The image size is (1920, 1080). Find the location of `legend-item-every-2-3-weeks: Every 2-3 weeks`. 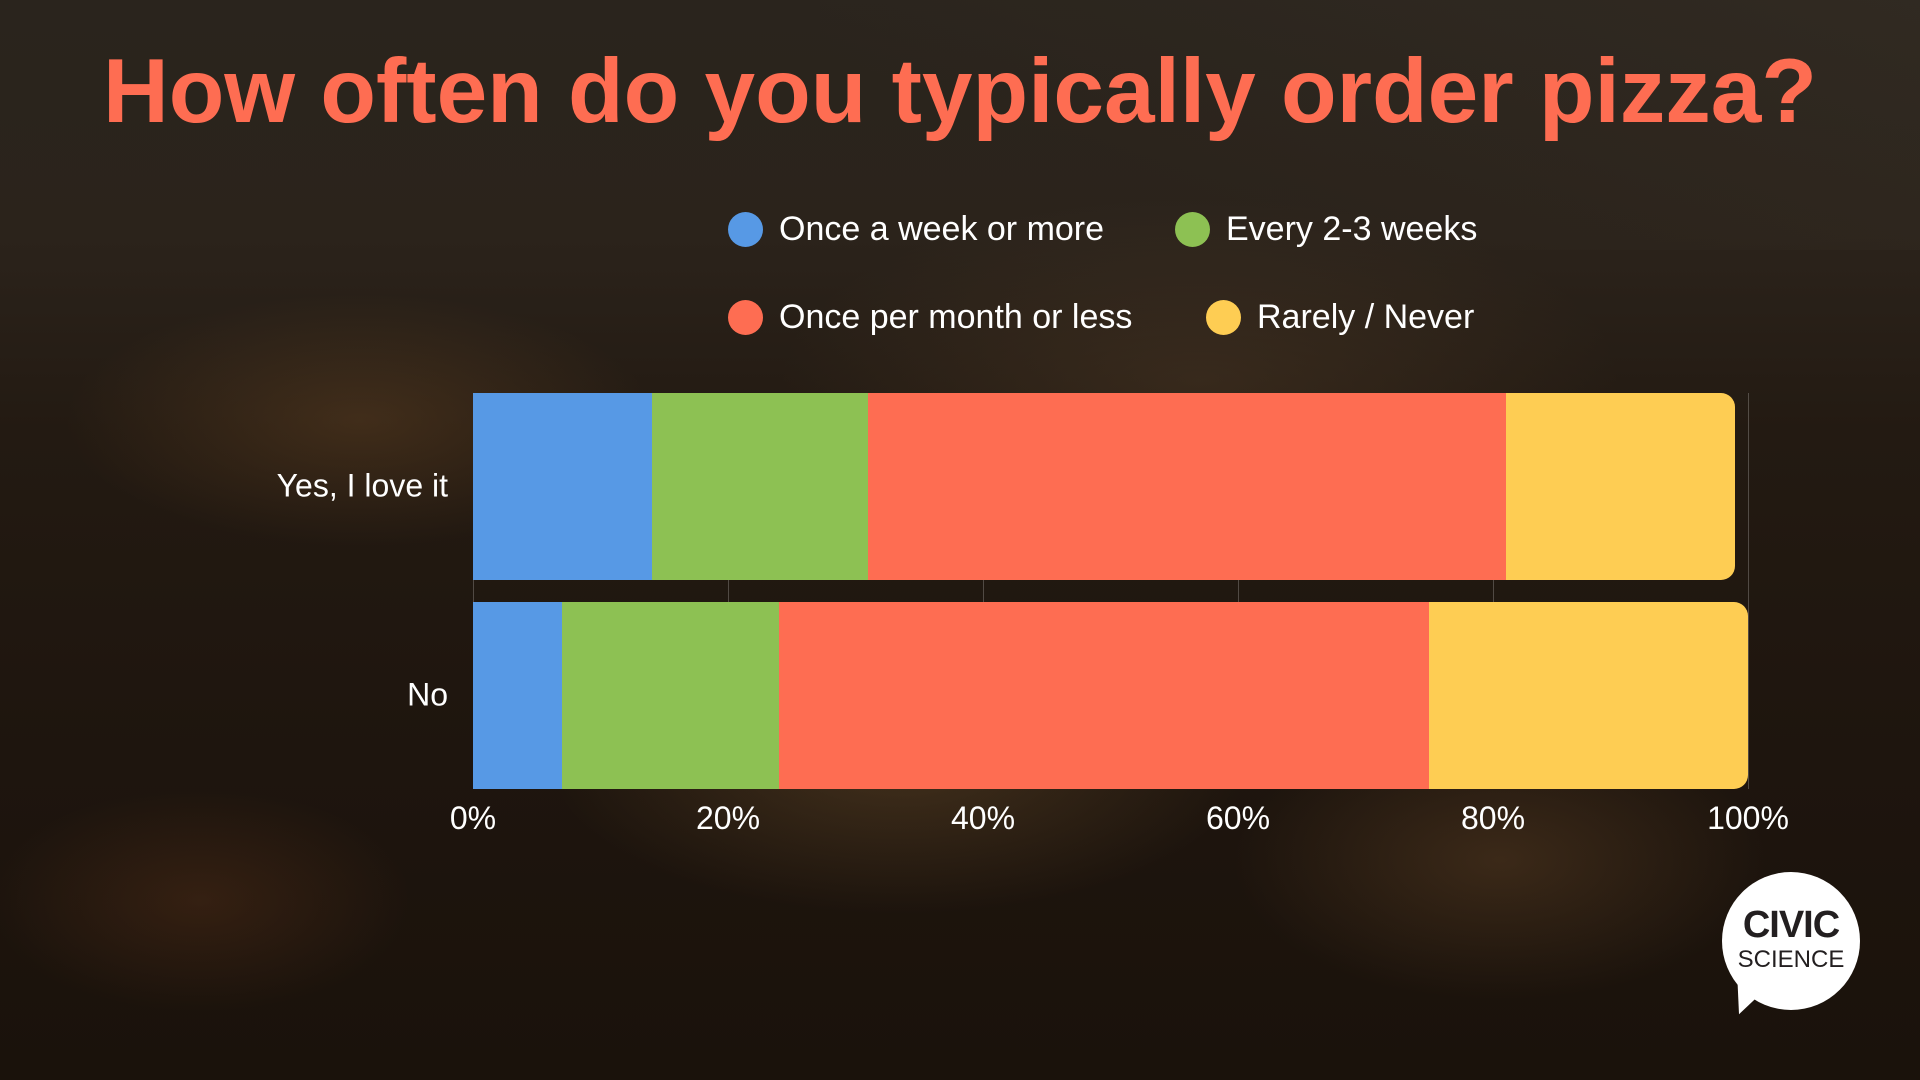

legend-item-every-2-3-weeks: Every 2-3 weeks is located at coordinates (1326, 229).